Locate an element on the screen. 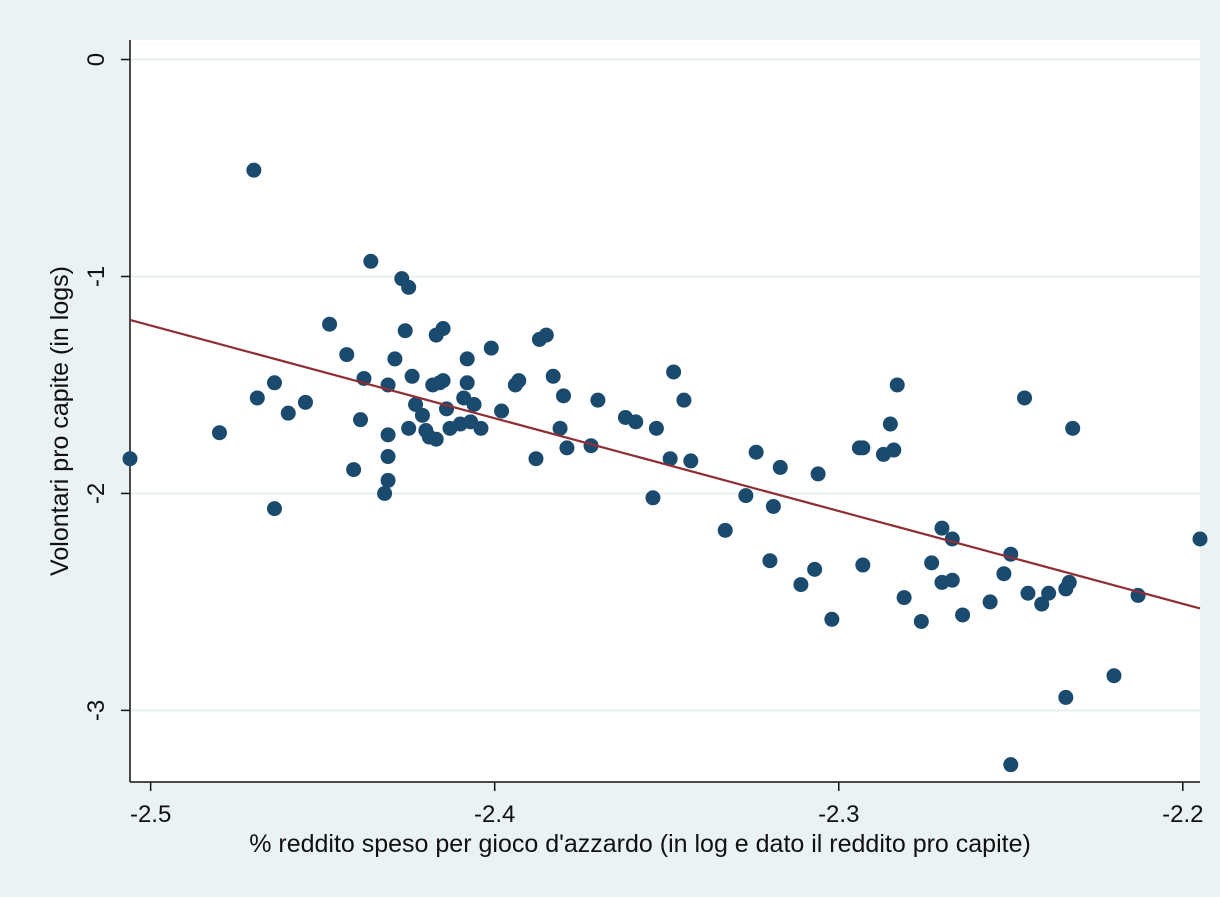 This screenshot has height=897, width=1220. x-tick-label: -2.5 is located at coordinates (150, 814).